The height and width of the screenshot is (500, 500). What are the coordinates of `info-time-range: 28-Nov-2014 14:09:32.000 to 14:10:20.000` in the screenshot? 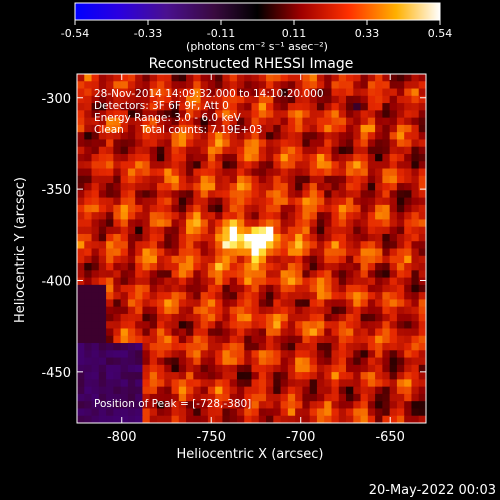 It's located at (209, 94).